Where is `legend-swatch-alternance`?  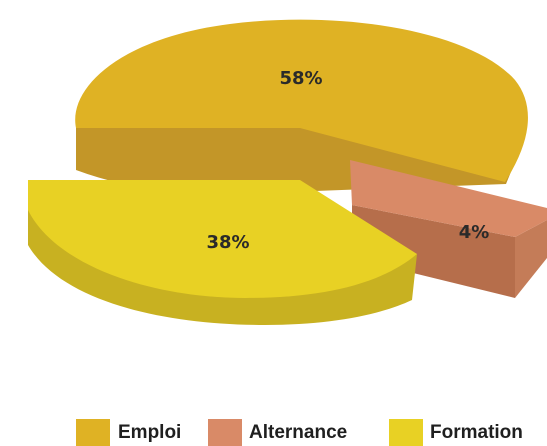
legend-swatch-alternance is located at coordinates (225, 432).